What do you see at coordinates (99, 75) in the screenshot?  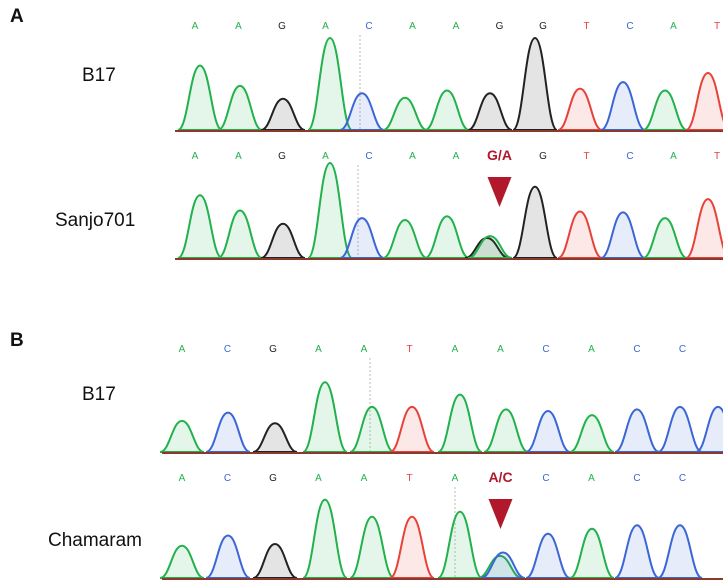 I see `sample-label-a-reference: B17` at bounding box center [99, 75].